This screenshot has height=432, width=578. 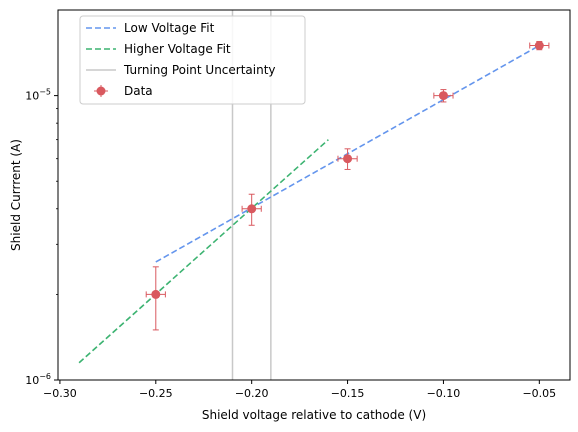 I want to click on legend-label: Data, so click(x=138, y=91).